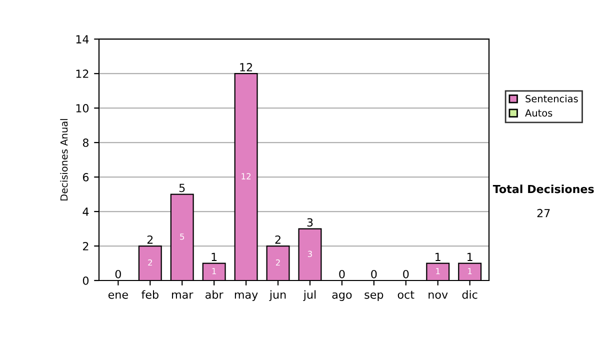 Image resolution: width=600 pixels, height=340 pixels. Describe the element at coordinates (215, 294) in the screenshot. I see `x-tick-label: abr` at that location.